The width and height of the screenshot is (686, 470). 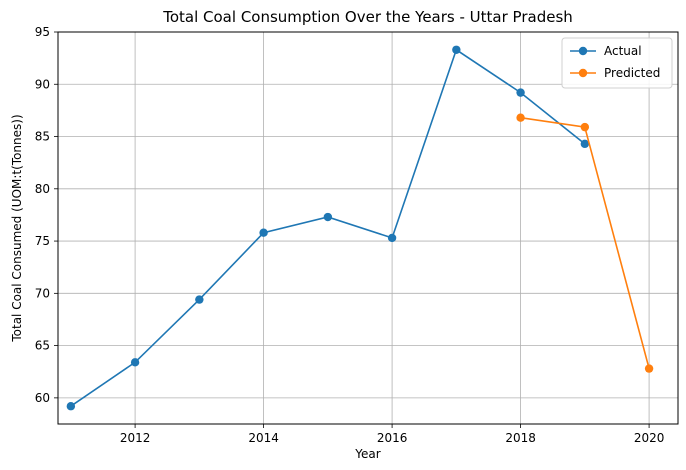 I want to click on x-tick-label: 2016, so click(x=392, y=438).